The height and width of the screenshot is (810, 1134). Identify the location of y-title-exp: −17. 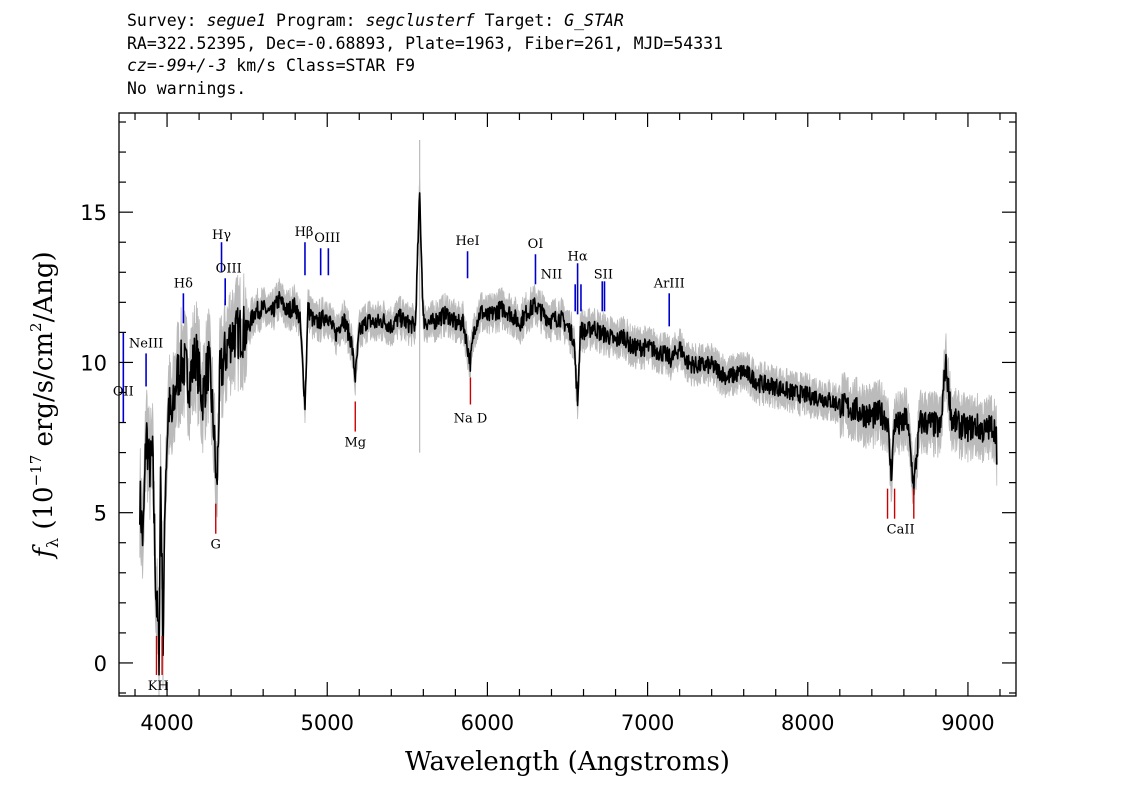
(36, 471).